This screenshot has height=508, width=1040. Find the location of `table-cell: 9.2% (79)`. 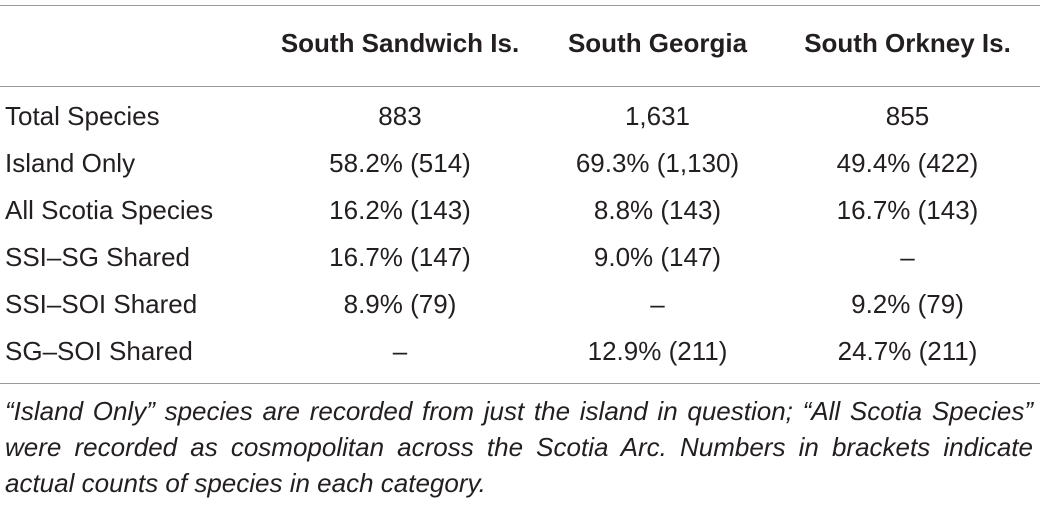

table-cell: 9.2% (79) is located at coordinates (907, 304).